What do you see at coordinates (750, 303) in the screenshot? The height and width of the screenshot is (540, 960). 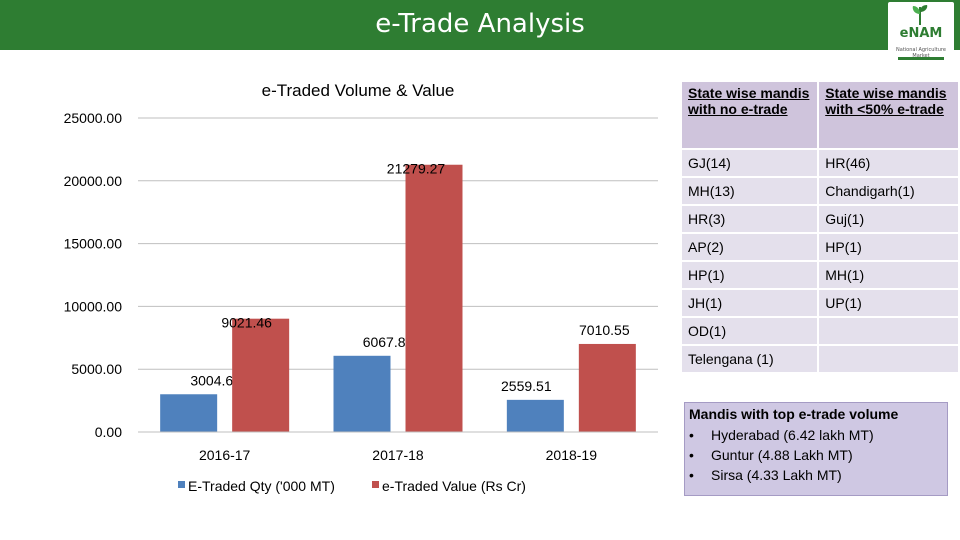 I see `table-cell: JH(1)` at bounding box center [750, 303].